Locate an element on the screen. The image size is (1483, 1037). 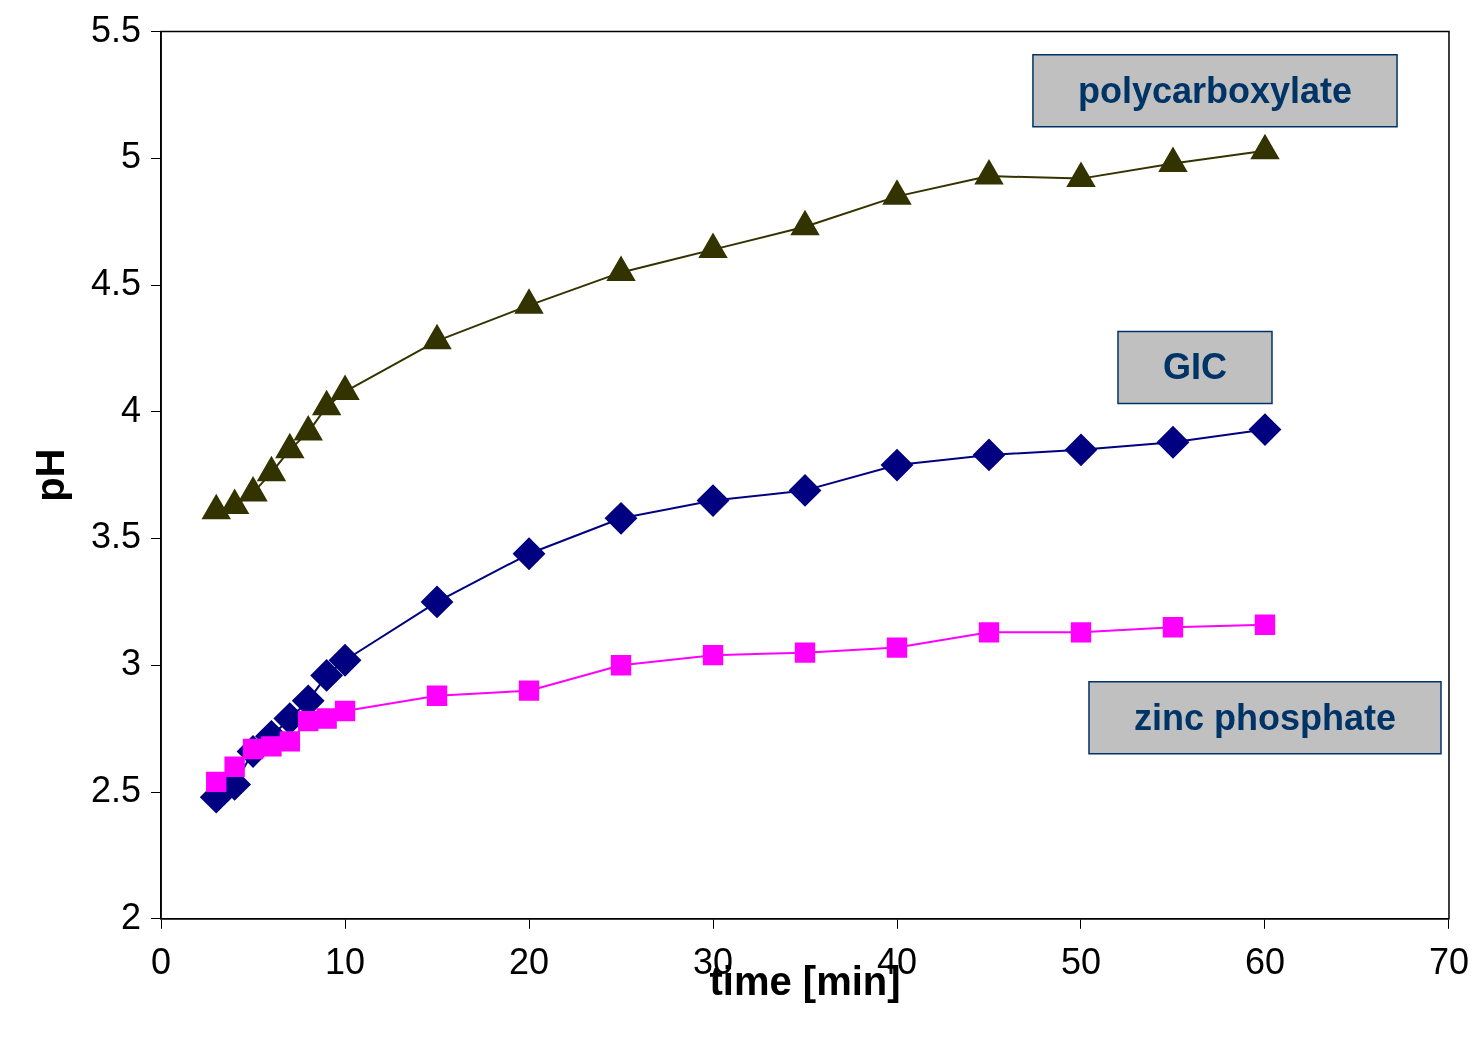
series-label: zinc phosphate is located at coordinates (1264, 717).